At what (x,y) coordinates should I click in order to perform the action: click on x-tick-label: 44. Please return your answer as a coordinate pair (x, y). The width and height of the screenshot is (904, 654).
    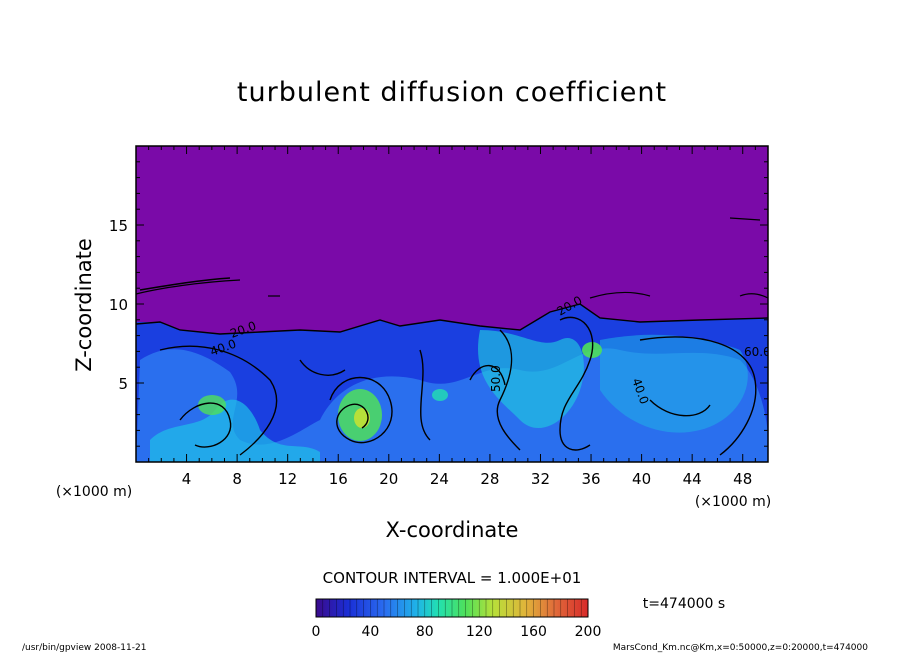
    Looking at the image, I should click on (692, 479).